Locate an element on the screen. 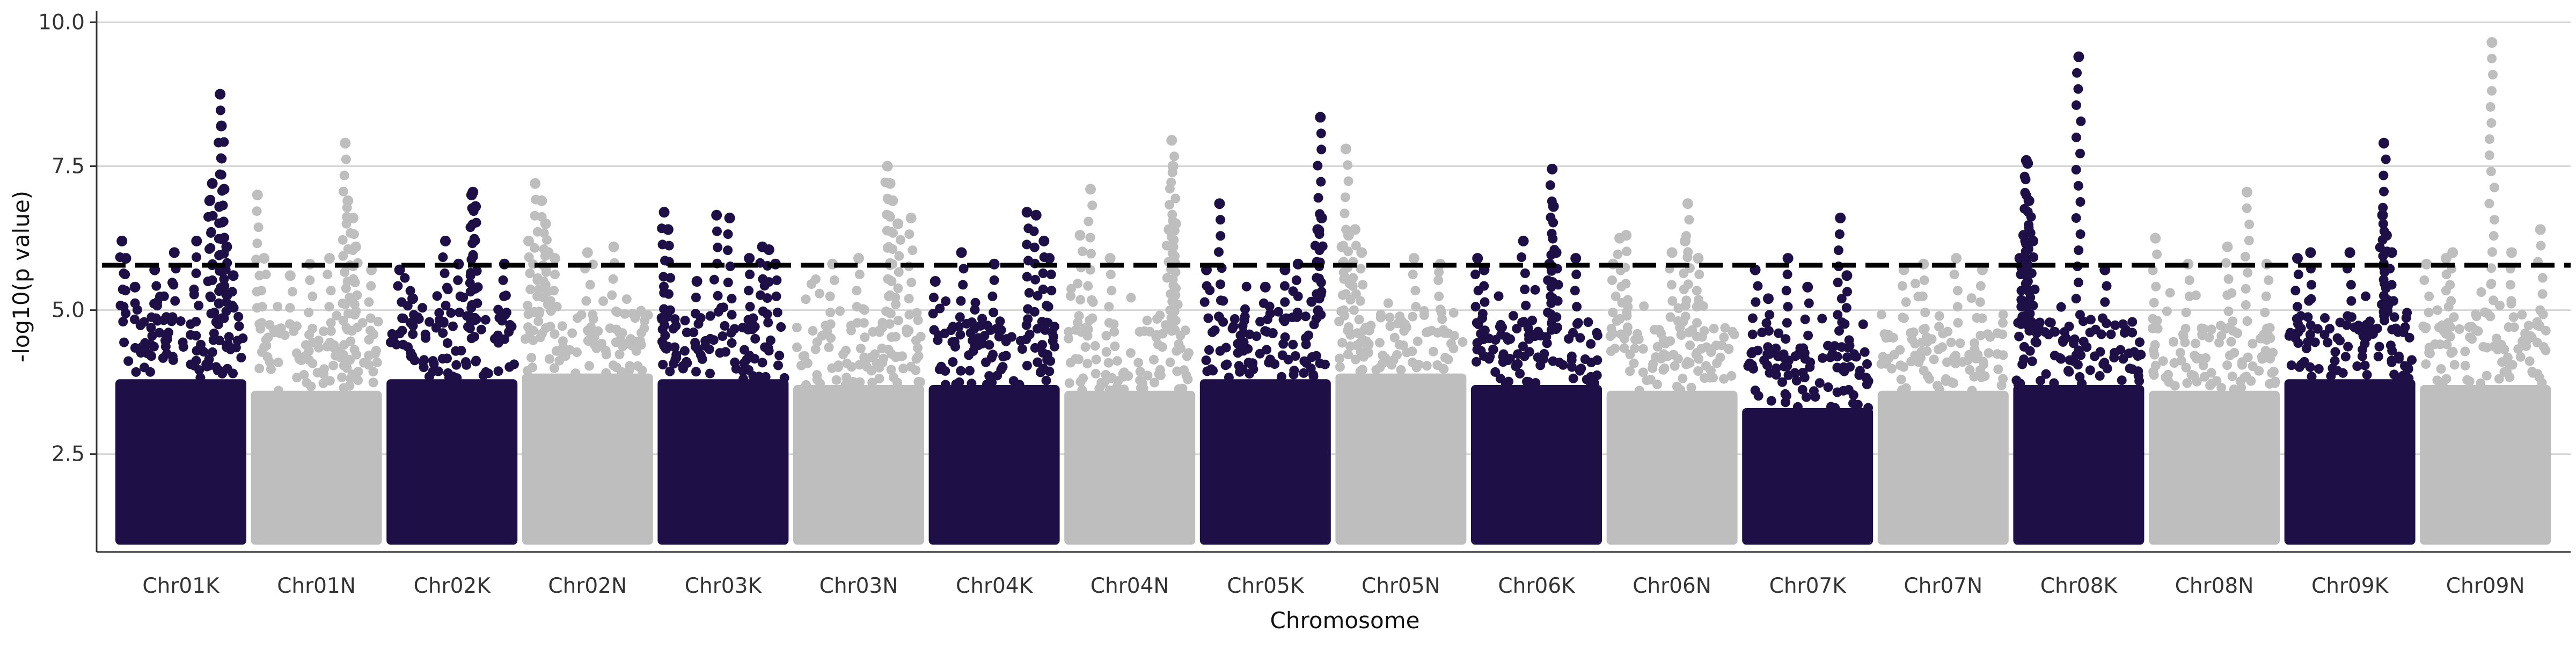 This screenshot has height=647, width=2576. chromosome-points-chr06n is located at coordinates (1672, 371).